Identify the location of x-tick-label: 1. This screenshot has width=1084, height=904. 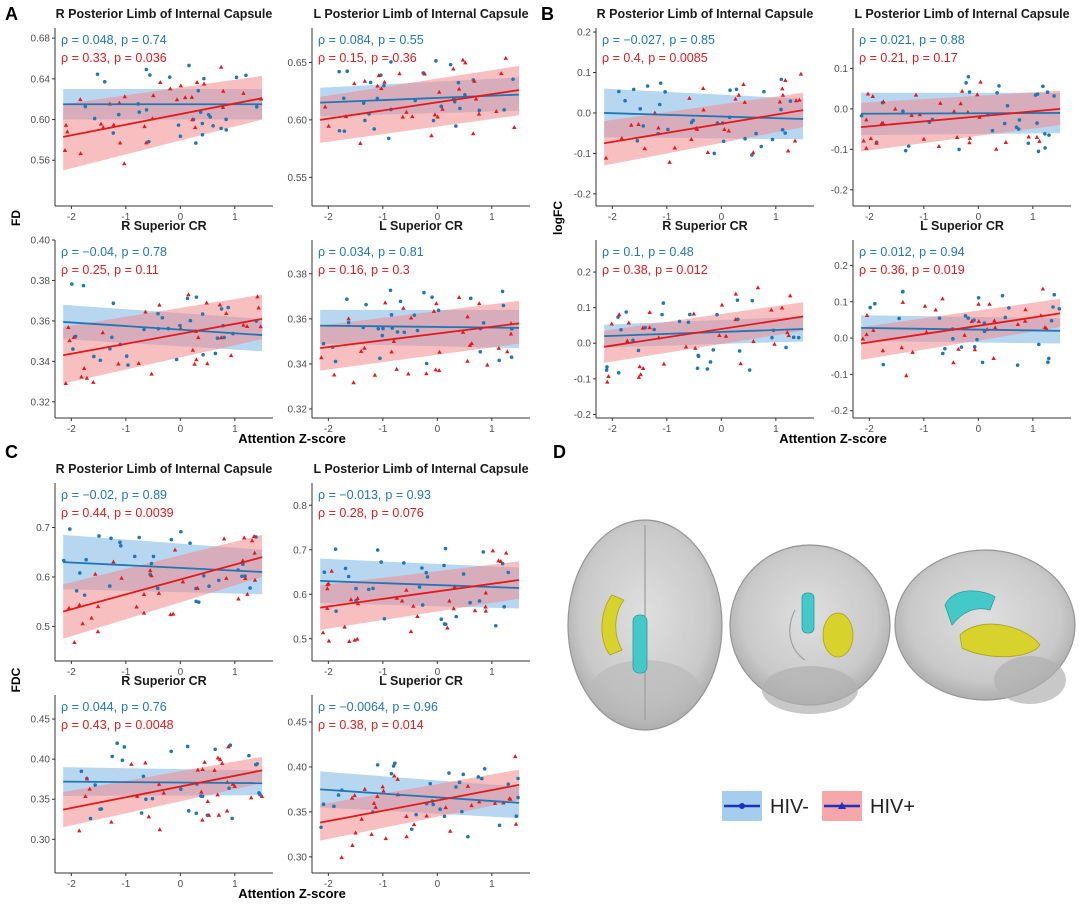
(492, 429).